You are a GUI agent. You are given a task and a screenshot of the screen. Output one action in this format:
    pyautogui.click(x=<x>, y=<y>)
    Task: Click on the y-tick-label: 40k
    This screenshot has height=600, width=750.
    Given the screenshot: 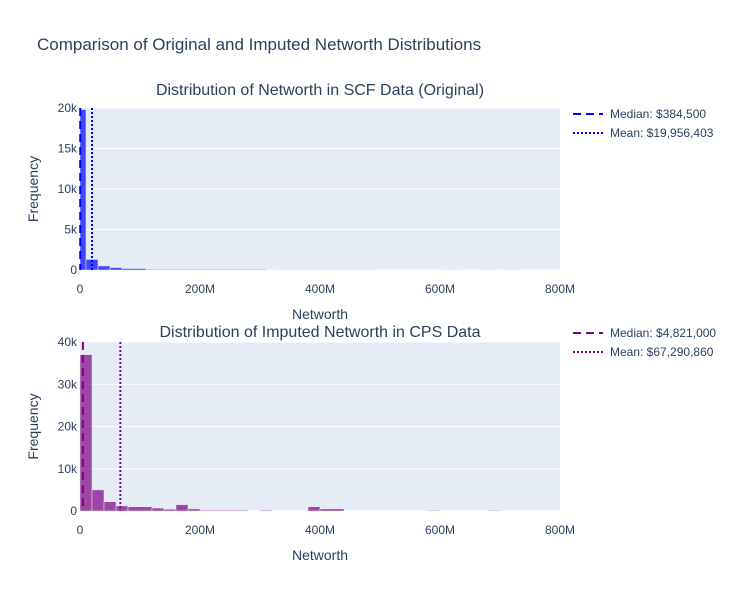 What is the action you would take?
    pyautogui.click(x=68, y=342)
    